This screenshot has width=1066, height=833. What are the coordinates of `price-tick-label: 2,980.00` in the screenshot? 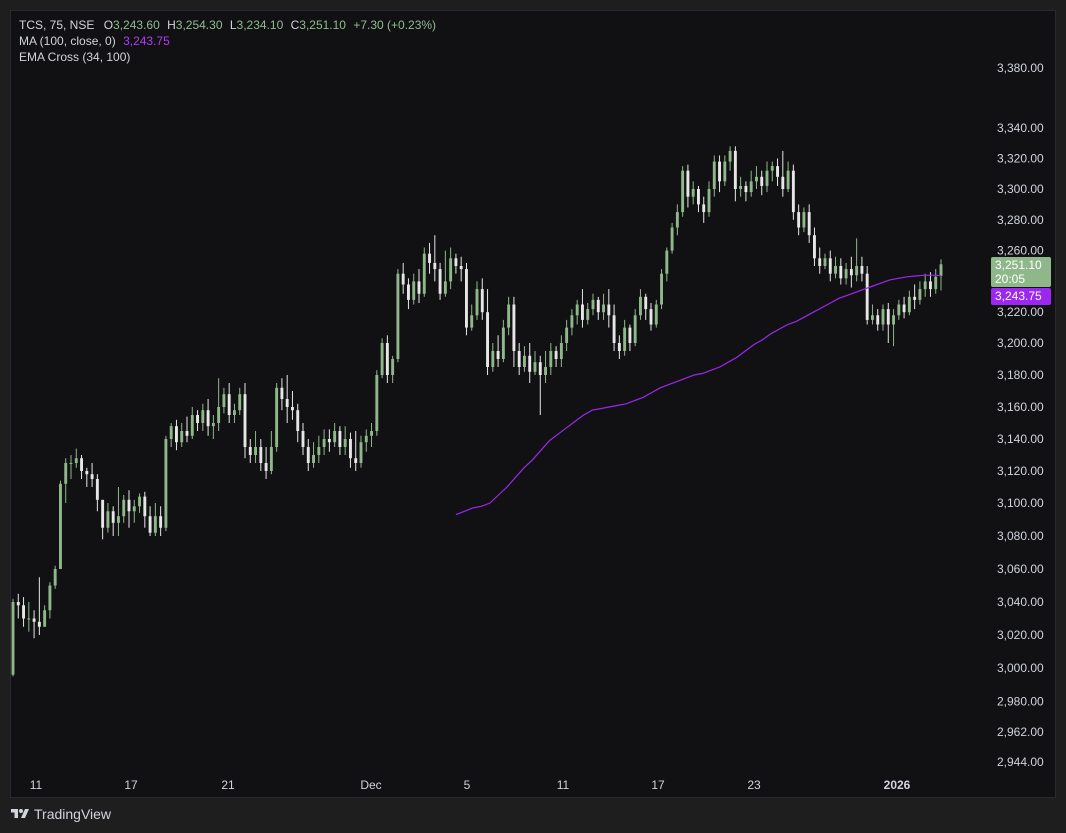 It's located at (1020, 702).